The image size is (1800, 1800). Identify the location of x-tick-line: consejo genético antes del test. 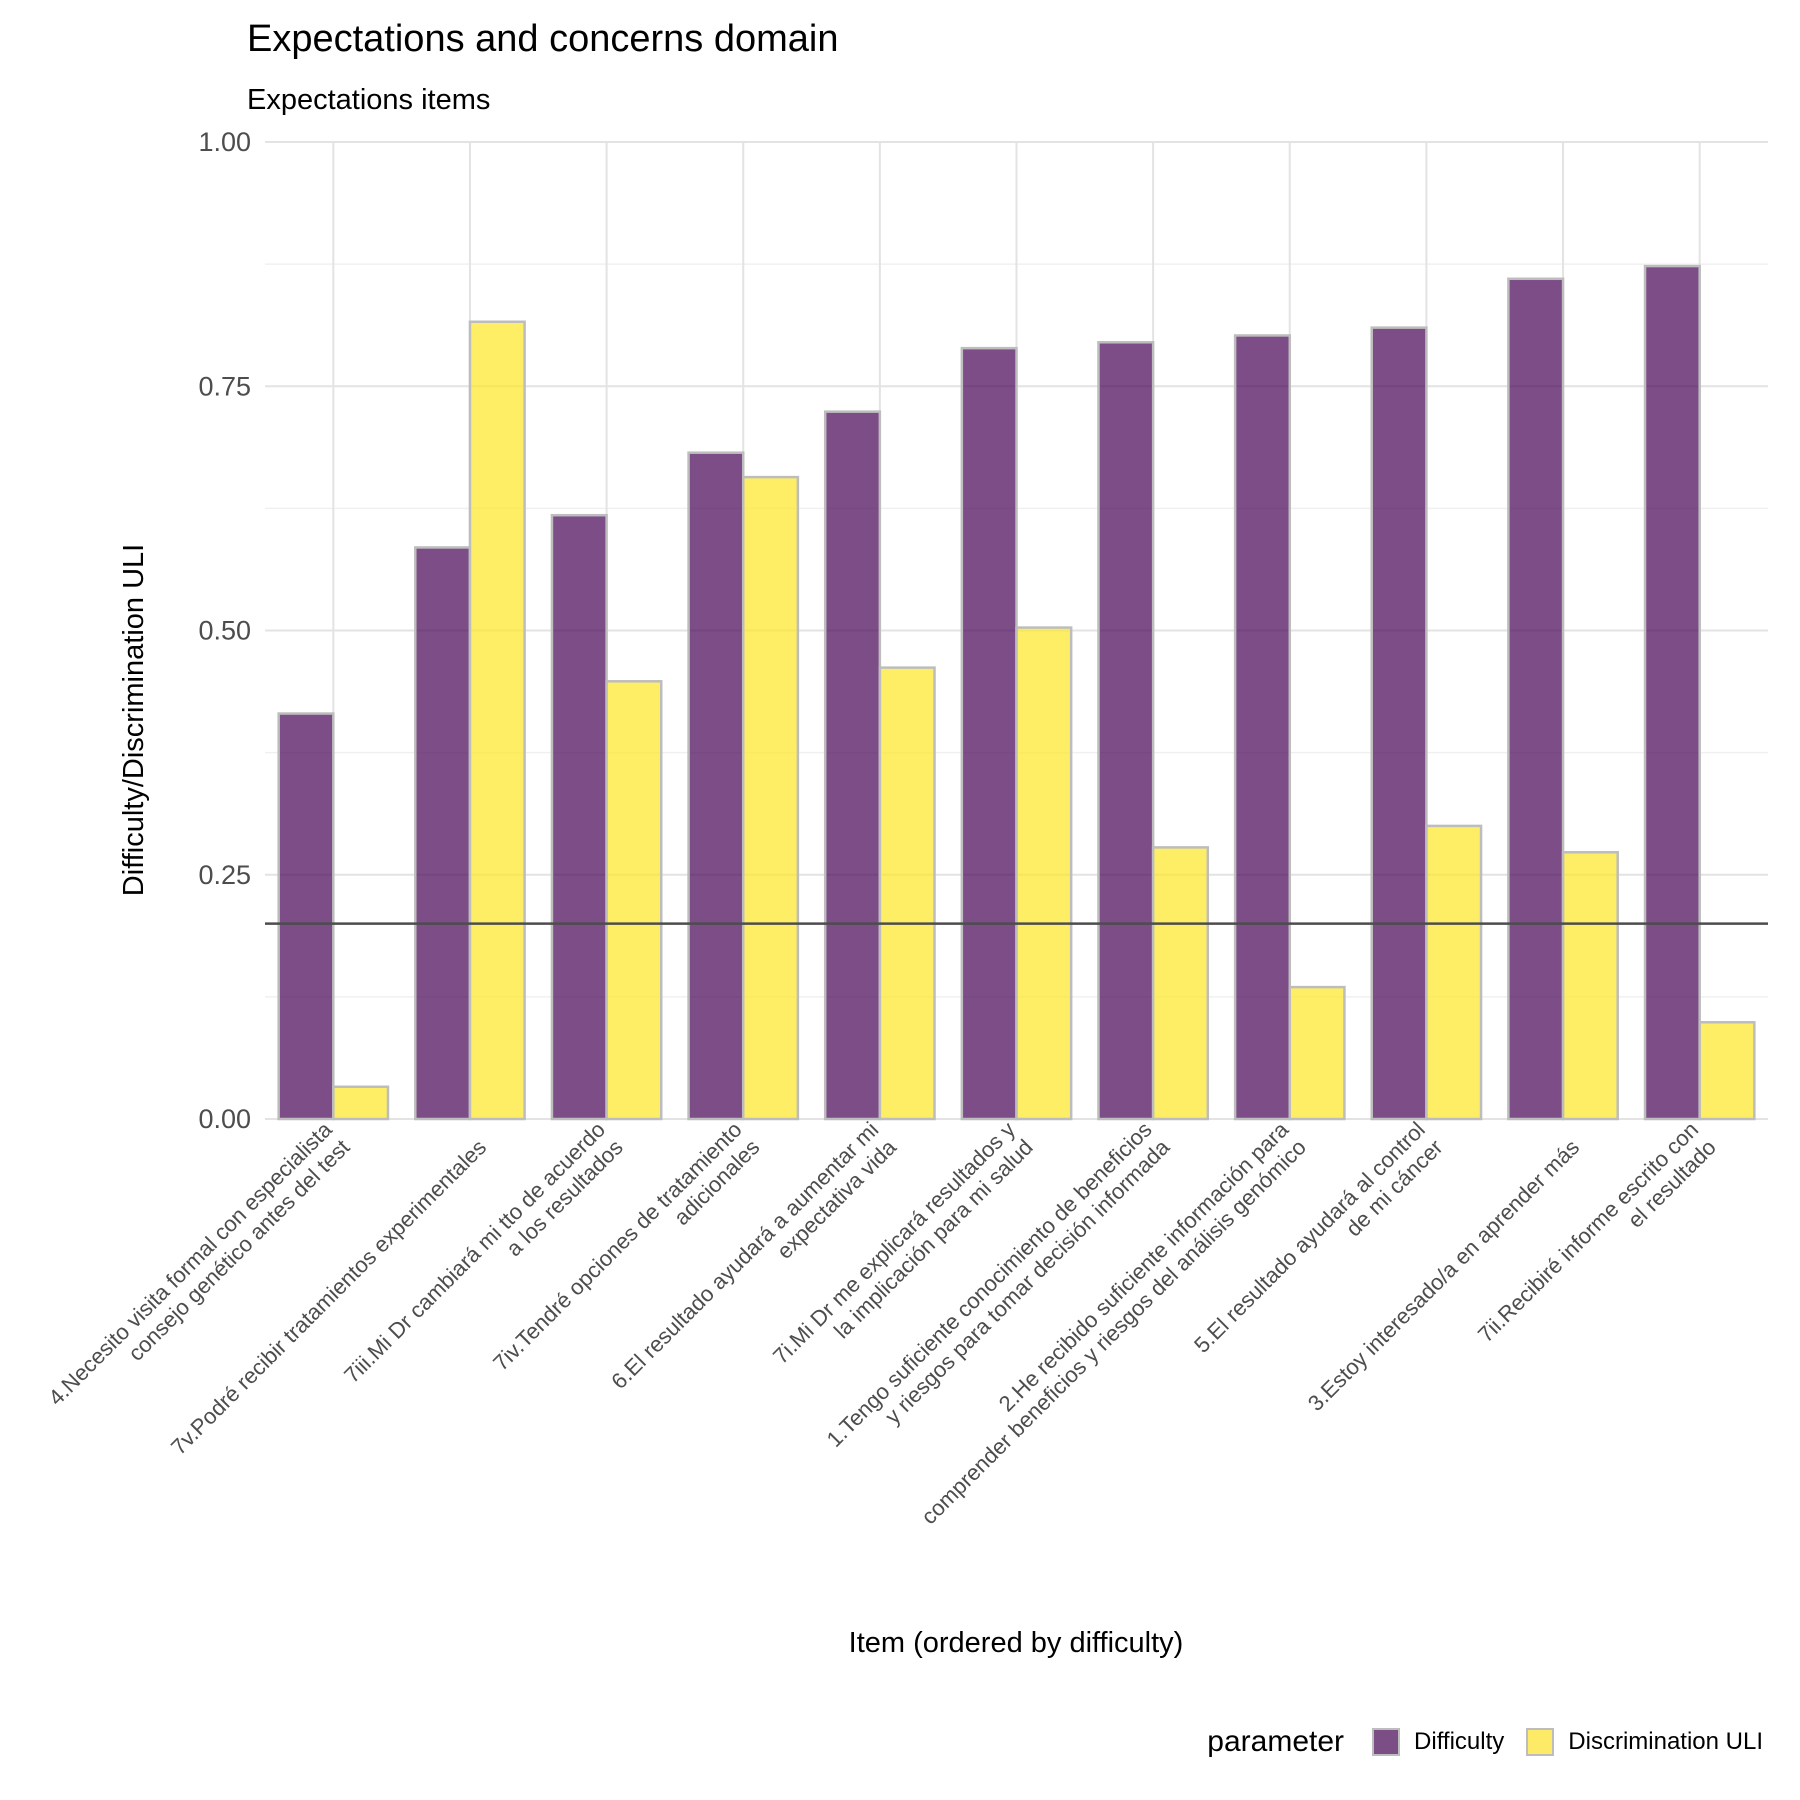
(238, 1250).